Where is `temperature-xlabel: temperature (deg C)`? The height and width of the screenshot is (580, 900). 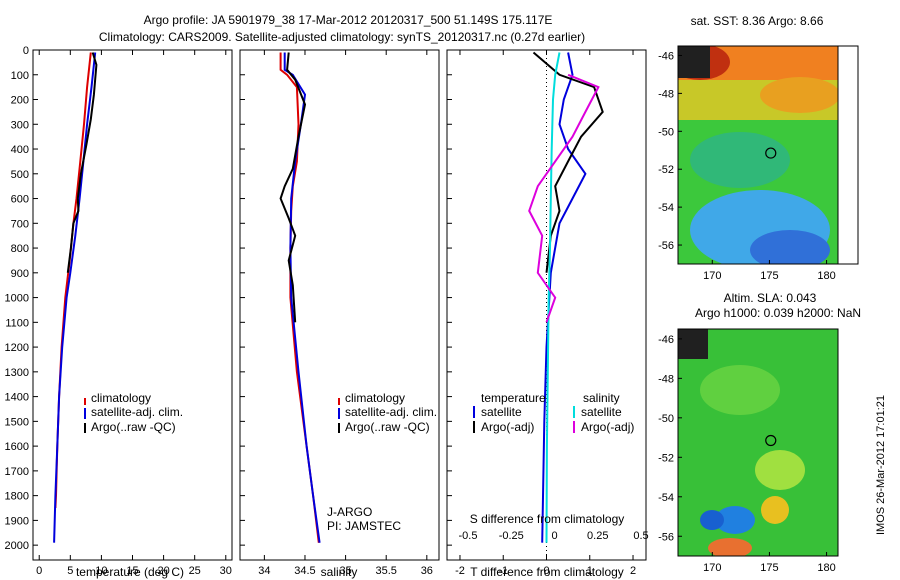 temperature-xlabel: temperature (deg C) is located at coordinates (130, 572).